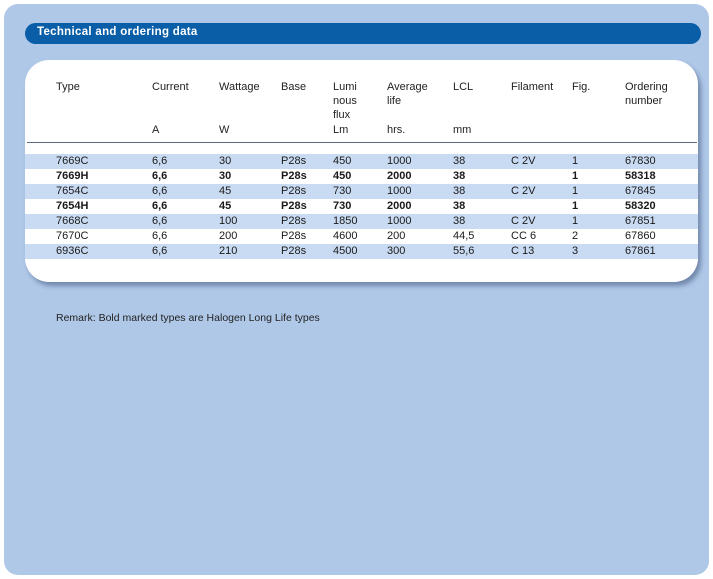  What do you see at coordinates (345, 251) in the screenshot?
I see `cell-flux: 4500` at bounding box center [345, 251].